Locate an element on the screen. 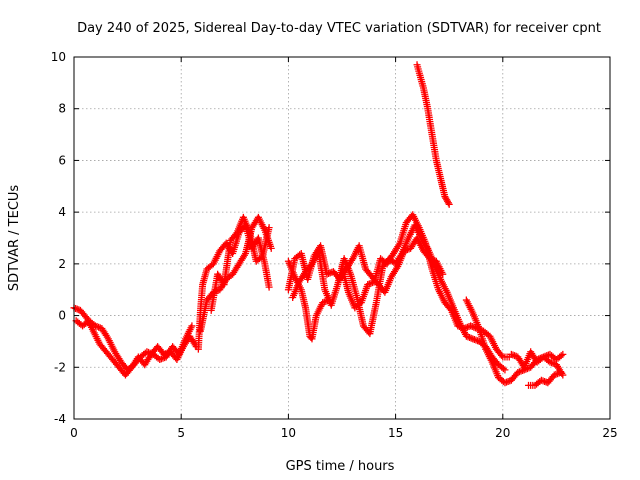 This screenshot has width=640, height=480. y-axis-label: SDTVAR / TECUs is located at coordinates (14, 238).